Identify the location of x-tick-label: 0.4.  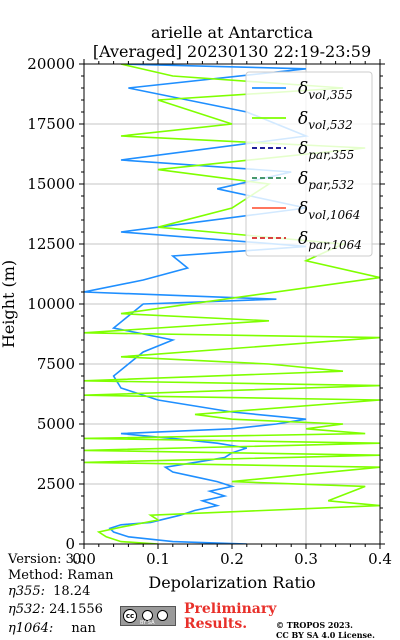
(380, 559).